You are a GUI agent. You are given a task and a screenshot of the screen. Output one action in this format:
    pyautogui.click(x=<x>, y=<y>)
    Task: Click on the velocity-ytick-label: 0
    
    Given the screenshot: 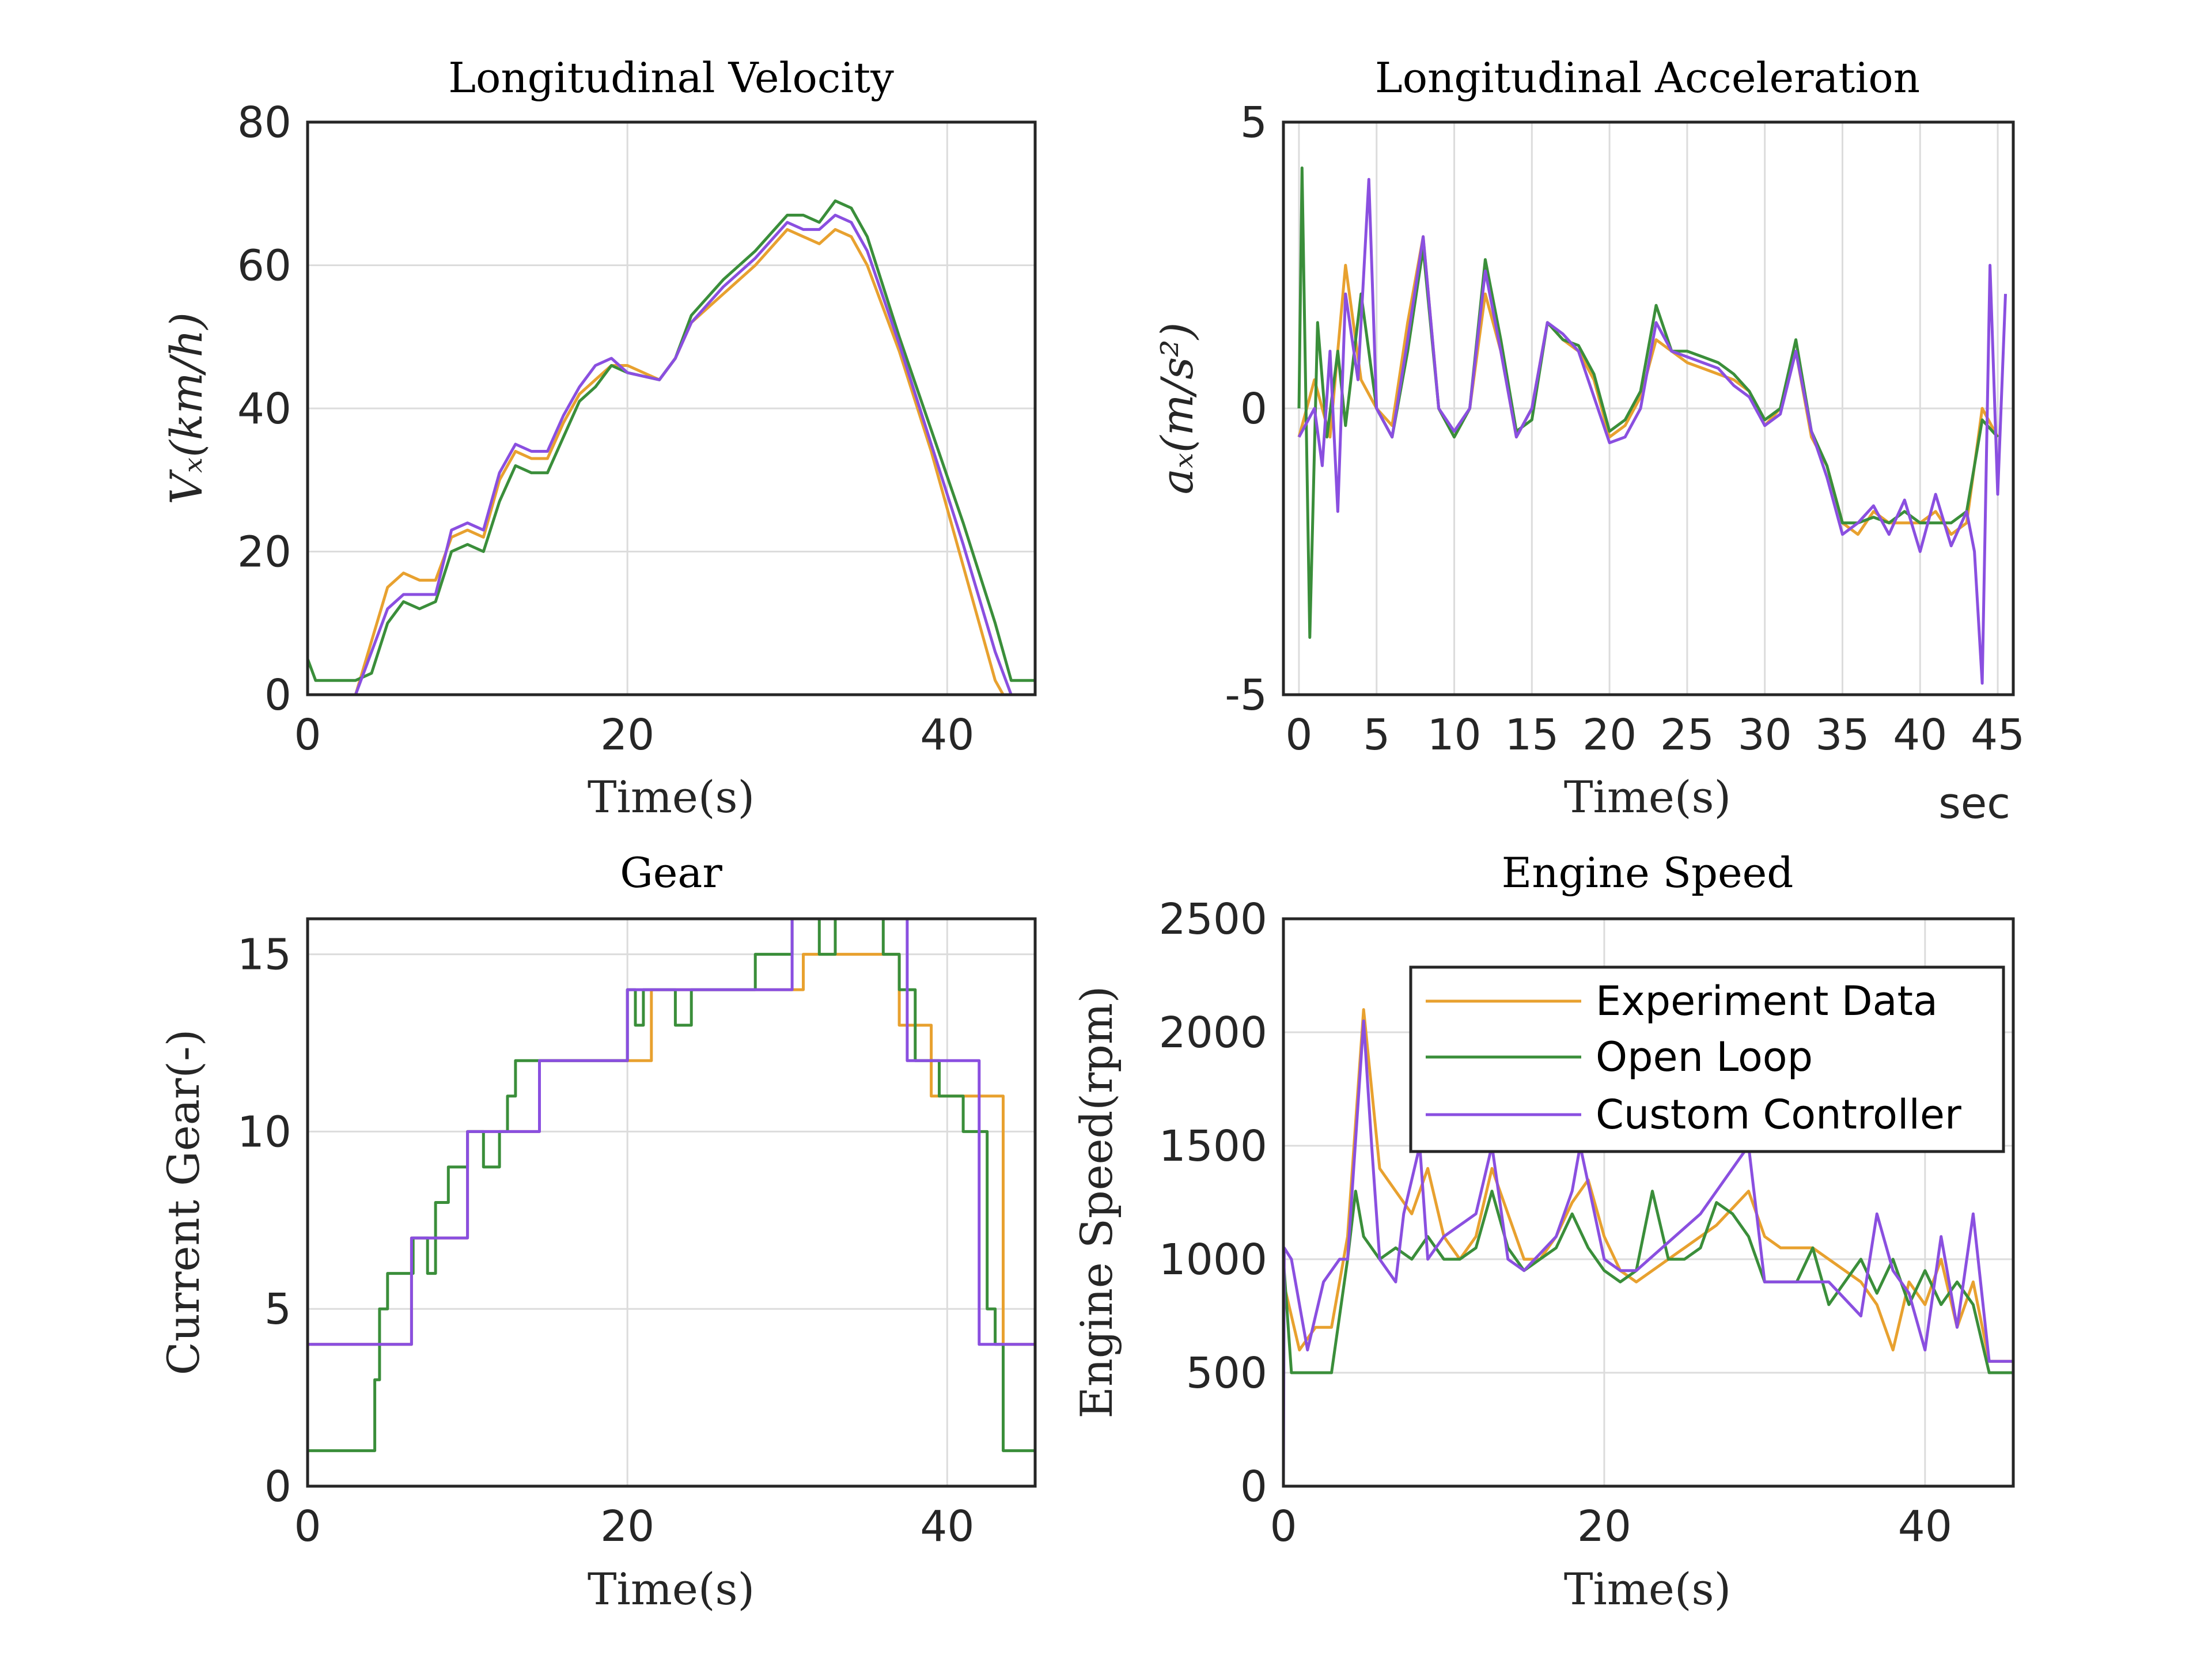 What is the action you would take?
    pyautogui.click(x=277, y=695)
    